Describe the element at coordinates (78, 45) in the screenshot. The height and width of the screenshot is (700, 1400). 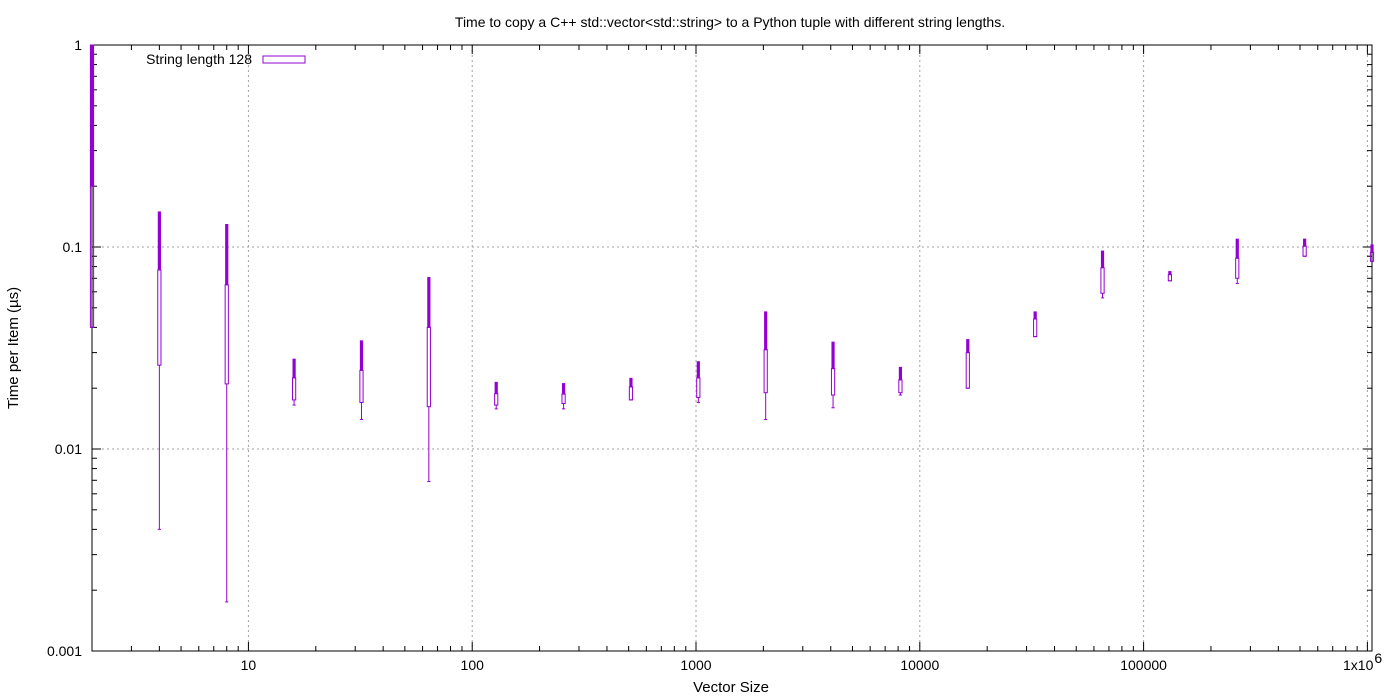
I see `y-tick-label: 1` at that location.